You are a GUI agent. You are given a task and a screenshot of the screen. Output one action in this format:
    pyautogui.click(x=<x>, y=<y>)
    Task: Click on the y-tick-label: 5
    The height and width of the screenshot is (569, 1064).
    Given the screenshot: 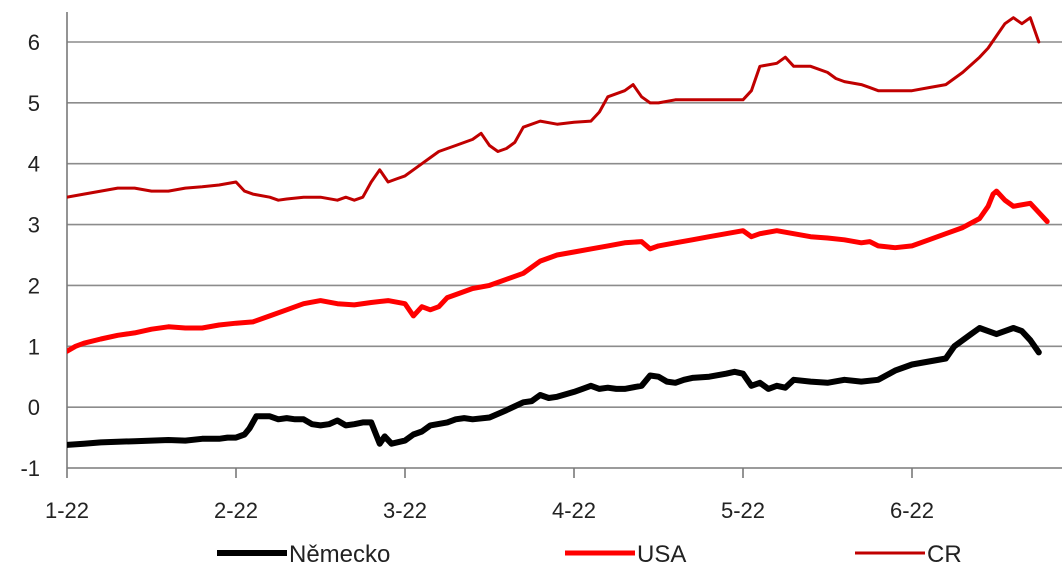 What is the action you would take?
    pyautogui.click(x=34, y=103)
    